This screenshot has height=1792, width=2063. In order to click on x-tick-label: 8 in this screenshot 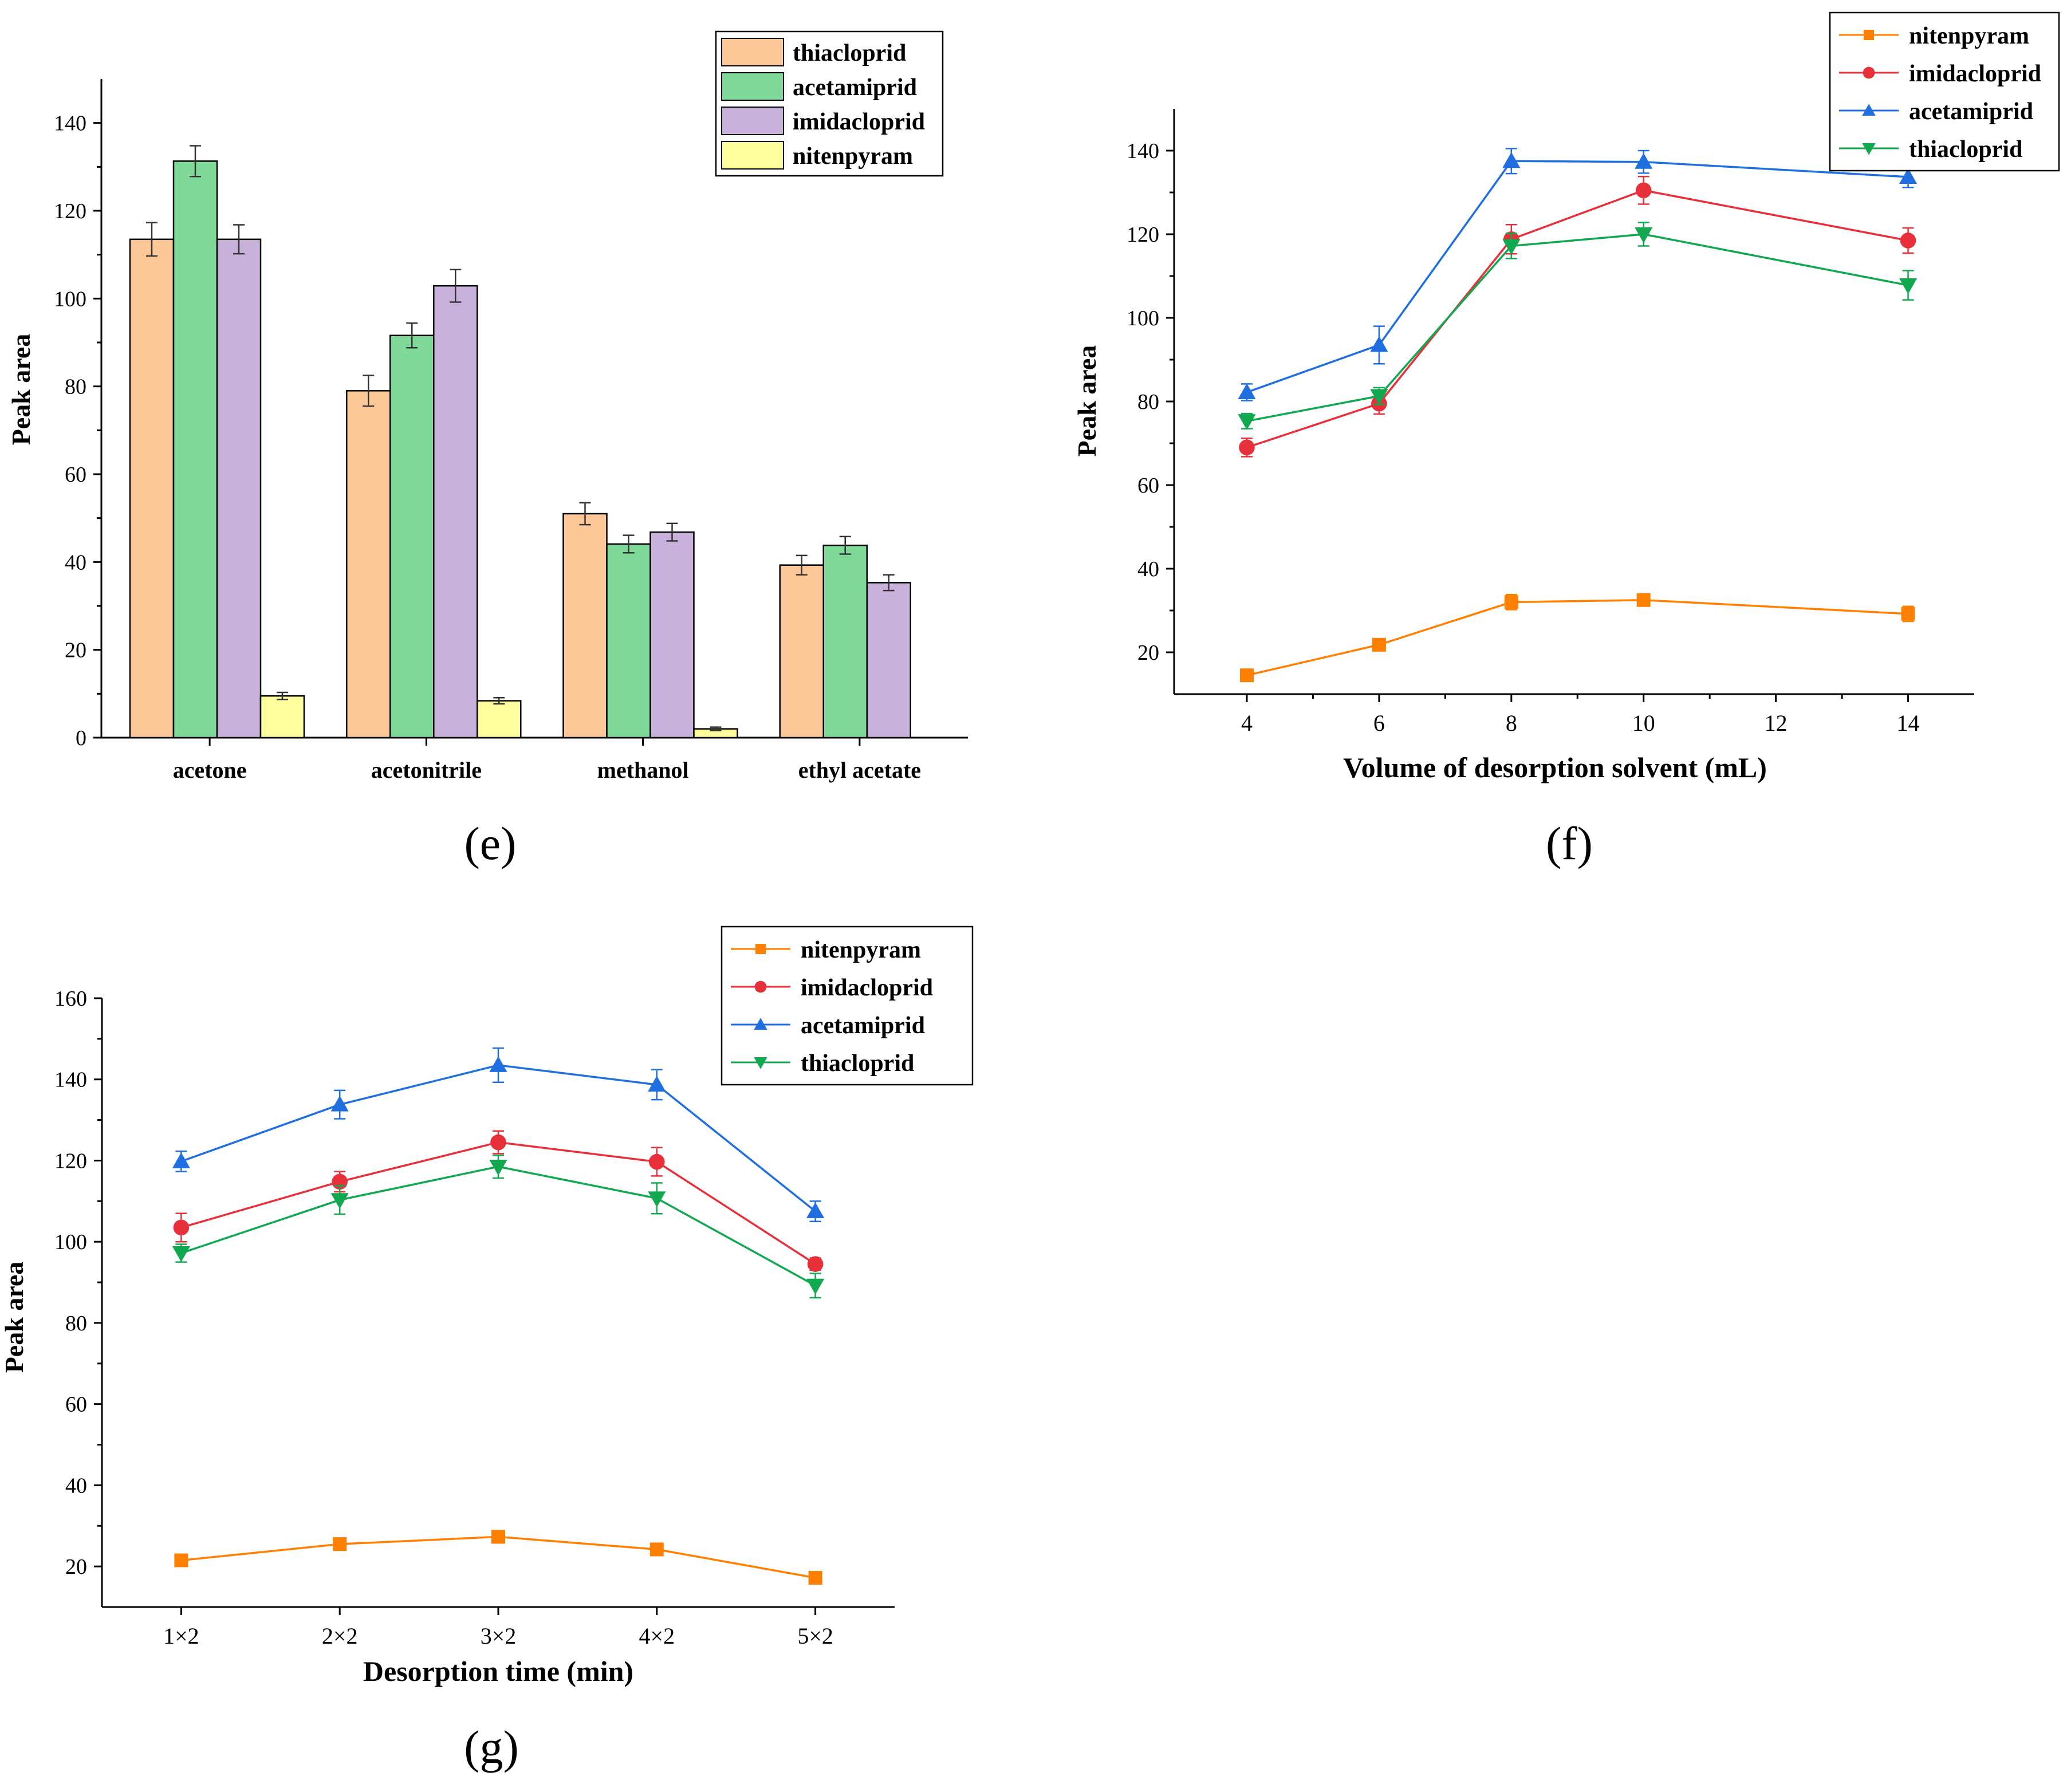, I will do `click(1512, 723)`.